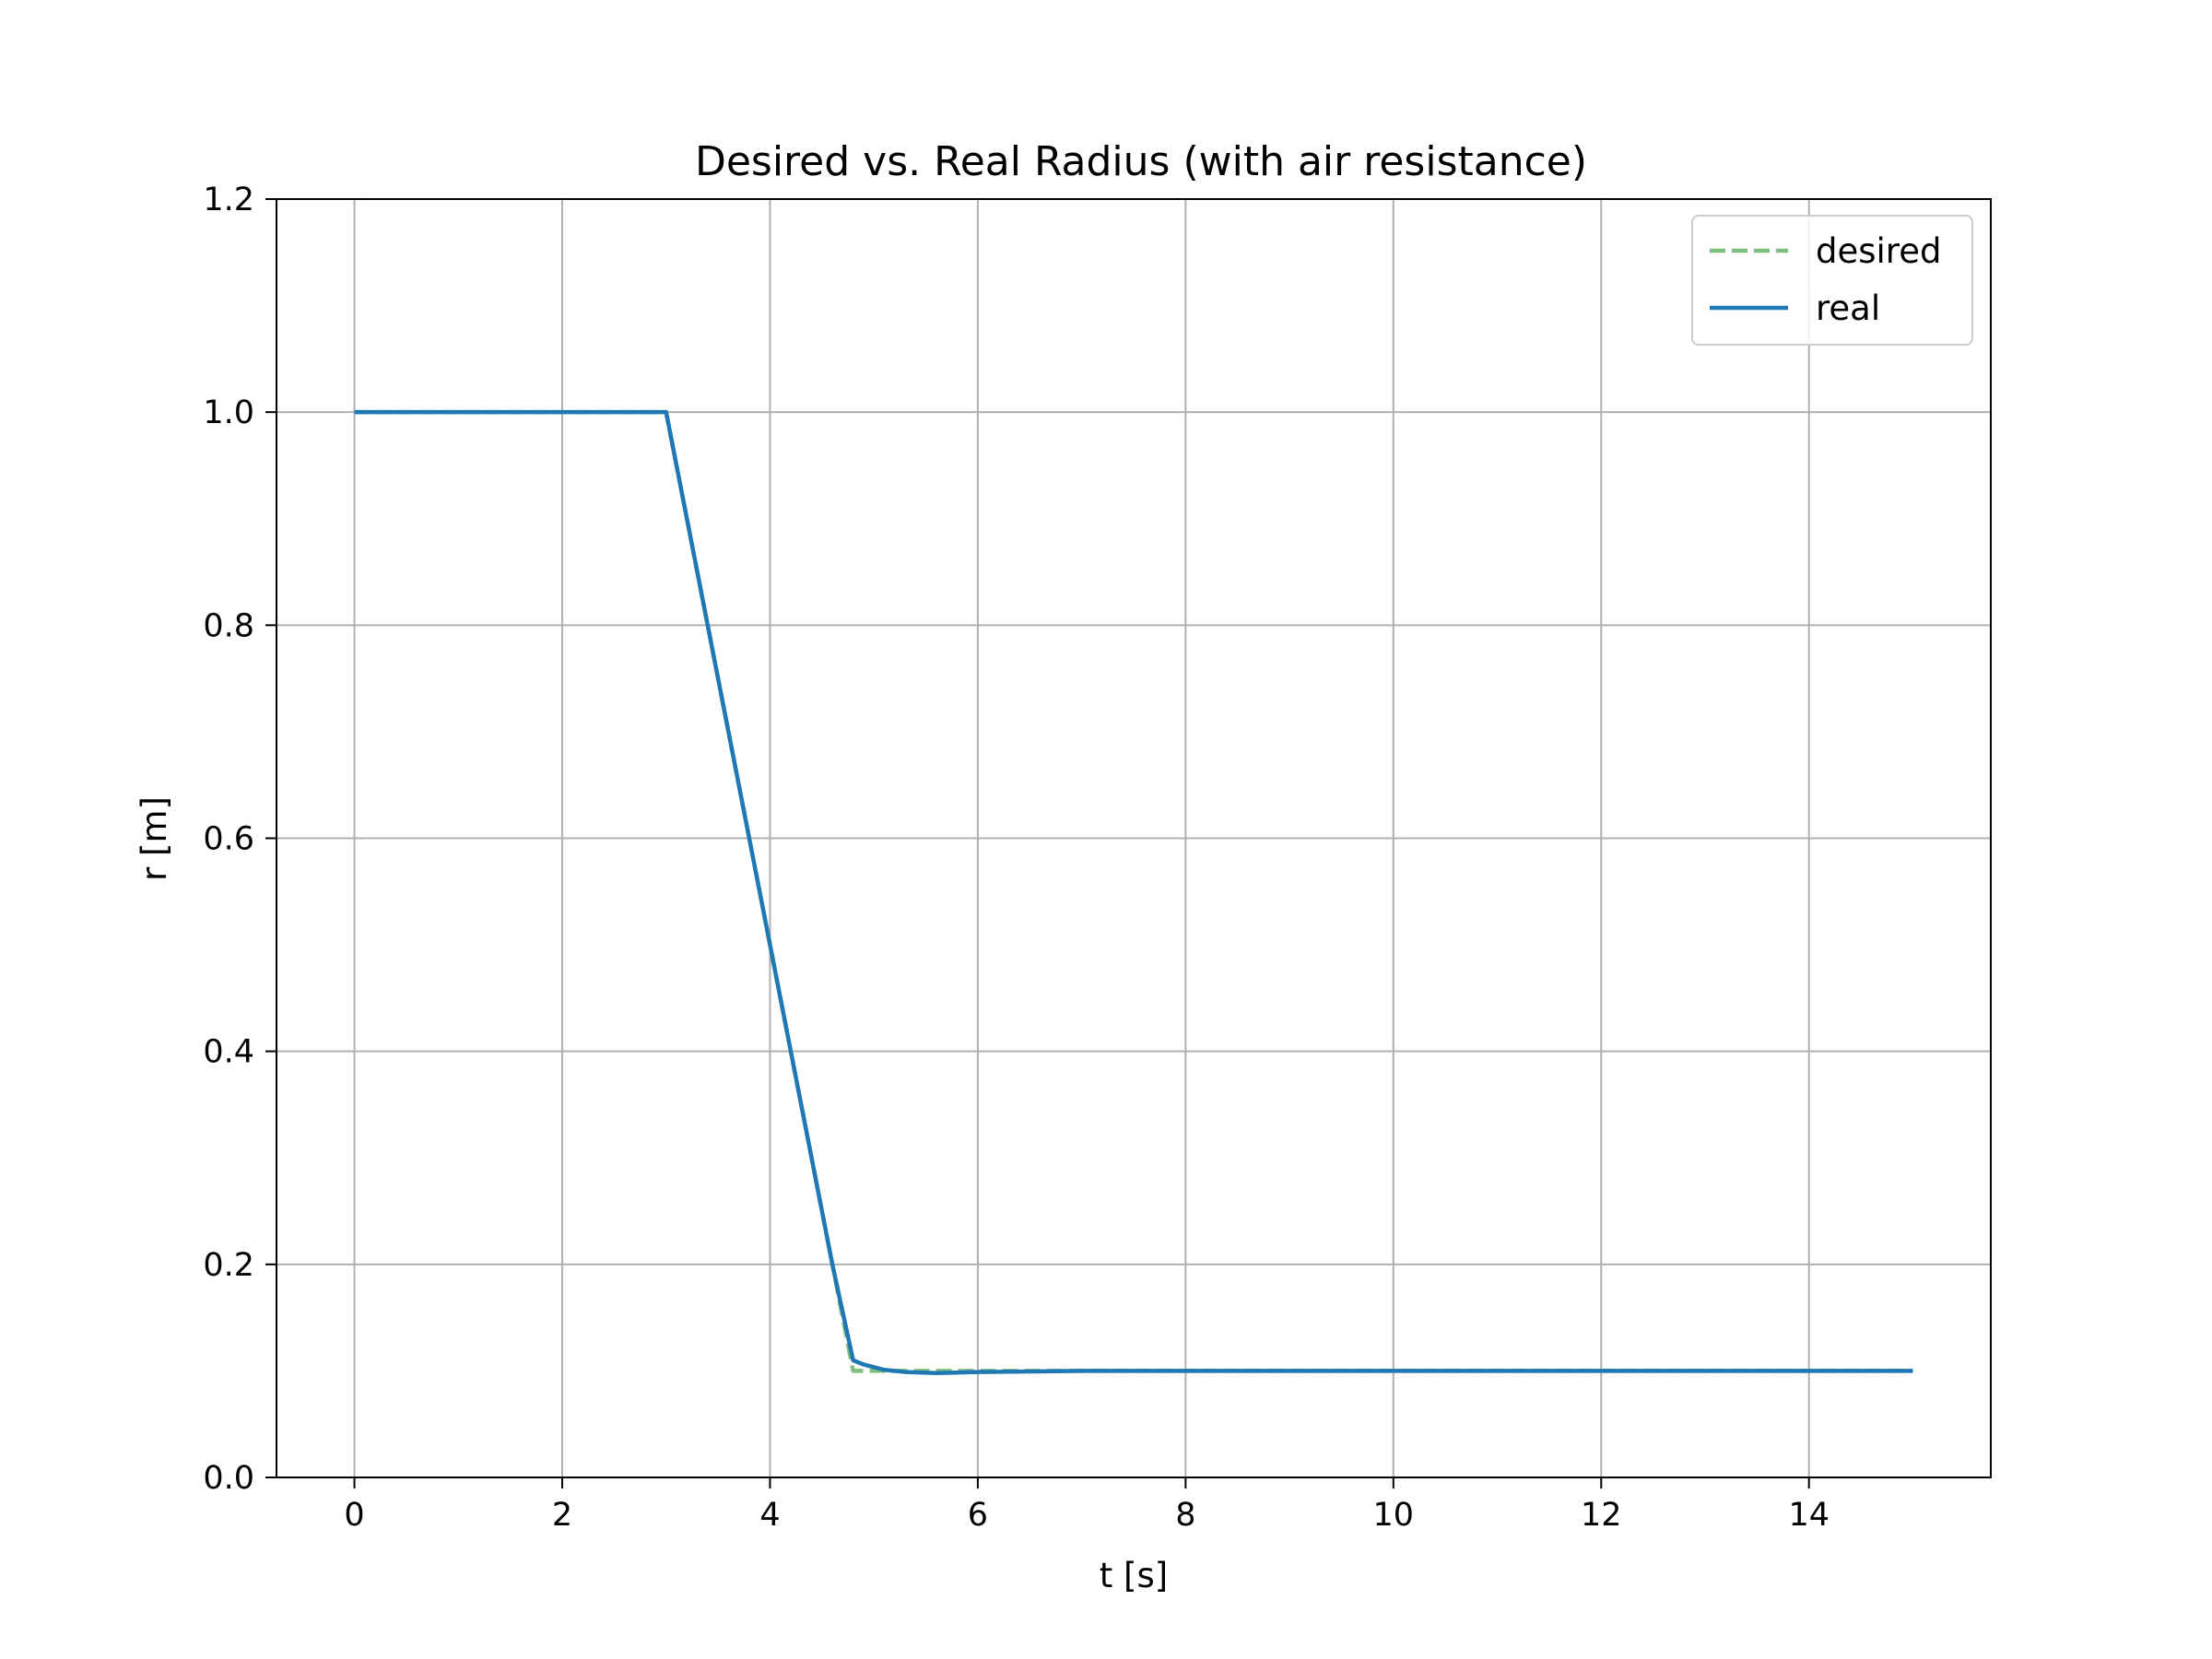  What do you see at coordinates (1185, 1515) in the screenshot?
I see `x-tick-label: 8` at bounding box center [1185, 1515].